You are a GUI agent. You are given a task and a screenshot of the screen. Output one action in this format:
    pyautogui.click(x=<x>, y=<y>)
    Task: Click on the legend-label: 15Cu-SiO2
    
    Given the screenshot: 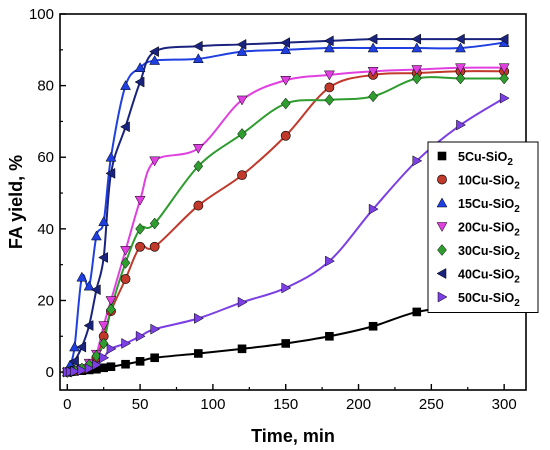 What is the action you would take?
    pyautogui.click(x=489, y=206)
    